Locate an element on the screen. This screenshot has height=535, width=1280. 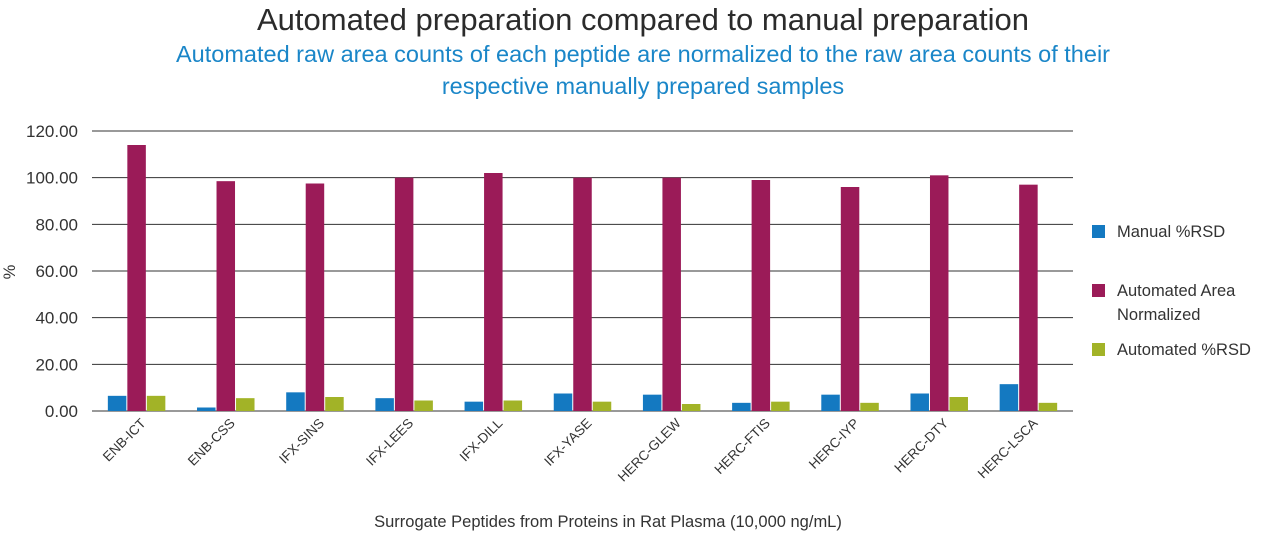
x-tick-label: ENB-CSS is located at coordinates (211, 442).